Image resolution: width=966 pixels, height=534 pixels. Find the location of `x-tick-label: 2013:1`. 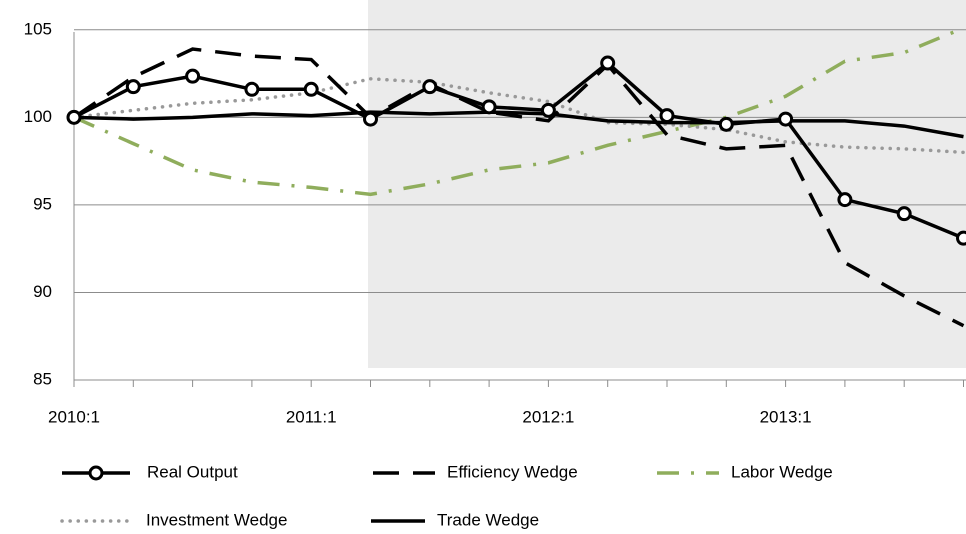

x-tick-label: 2013:1 is located at coordinates (786, 416).